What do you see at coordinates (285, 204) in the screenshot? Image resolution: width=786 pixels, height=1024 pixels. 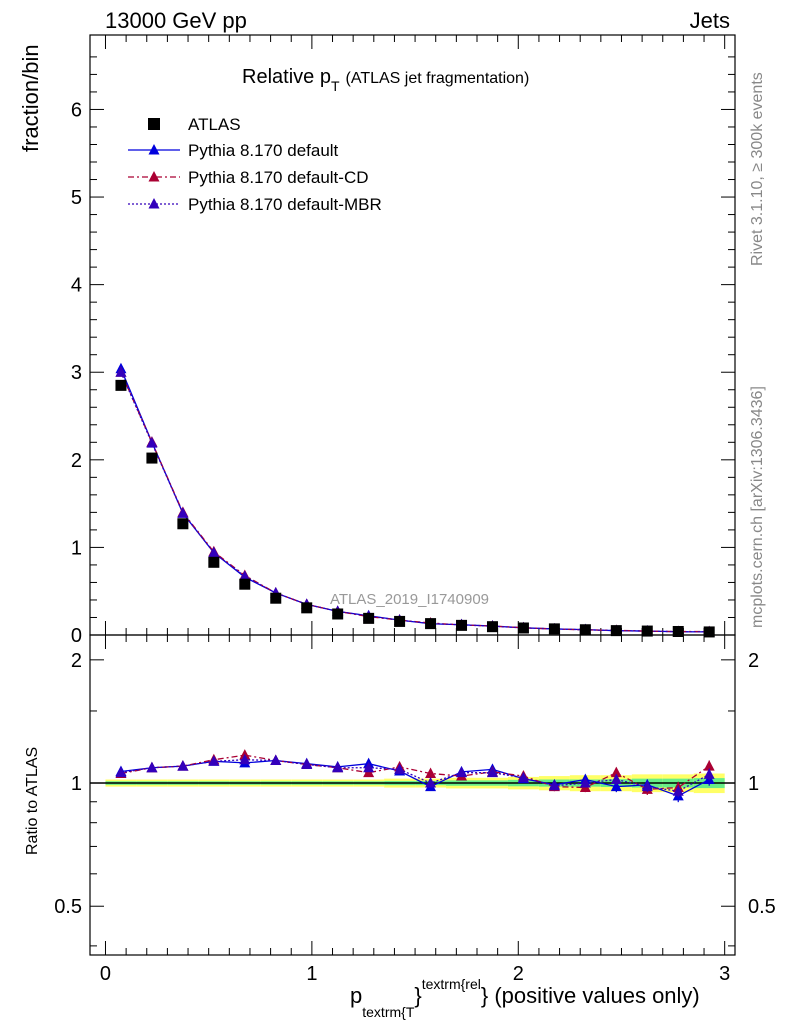 I see `legend-label: Pythia 8.170 default-MBR` at bounding box center [285, 204].